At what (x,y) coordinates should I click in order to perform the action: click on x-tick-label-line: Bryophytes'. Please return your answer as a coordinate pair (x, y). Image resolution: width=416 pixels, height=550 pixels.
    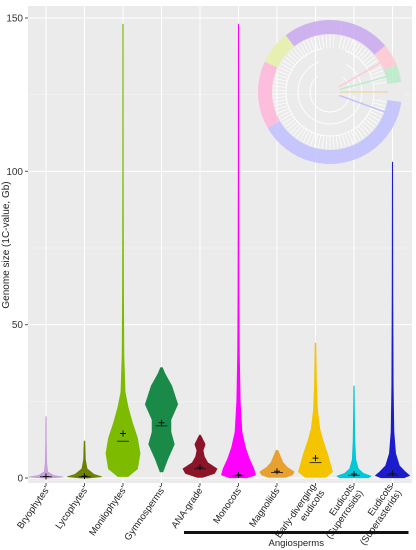
    Looking at the image, I should click on (33, 507).